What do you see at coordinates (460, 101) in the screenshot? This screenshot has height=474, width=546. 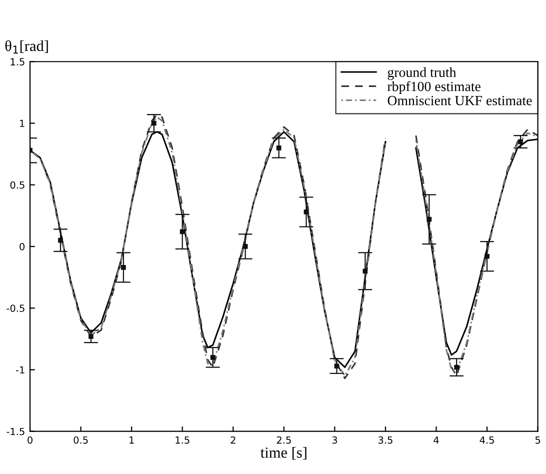 I see `legend-label: Omniscient UKF estimate` at bounding box center [460, 101].